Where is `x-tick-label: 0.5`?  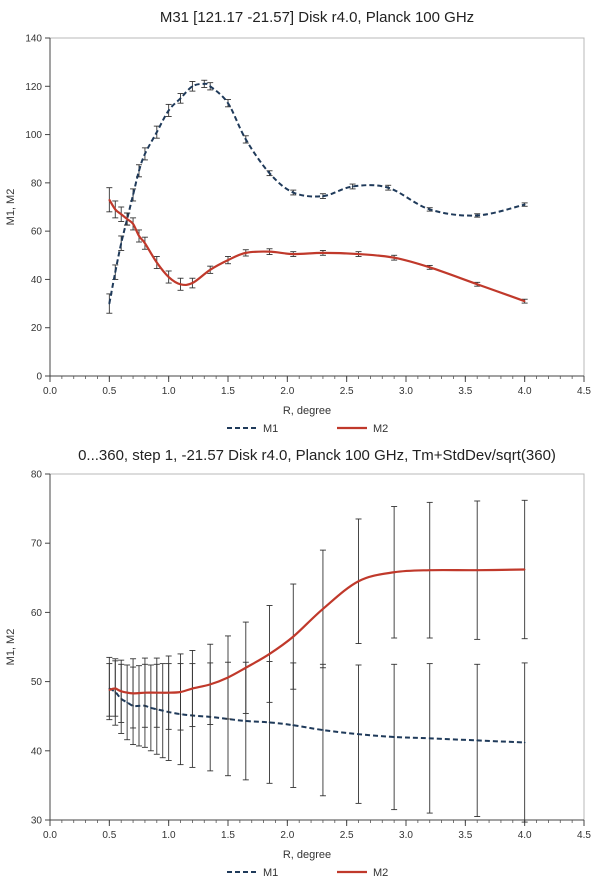 x-tick-label: 0.5 is located at coordinates (109, 391).